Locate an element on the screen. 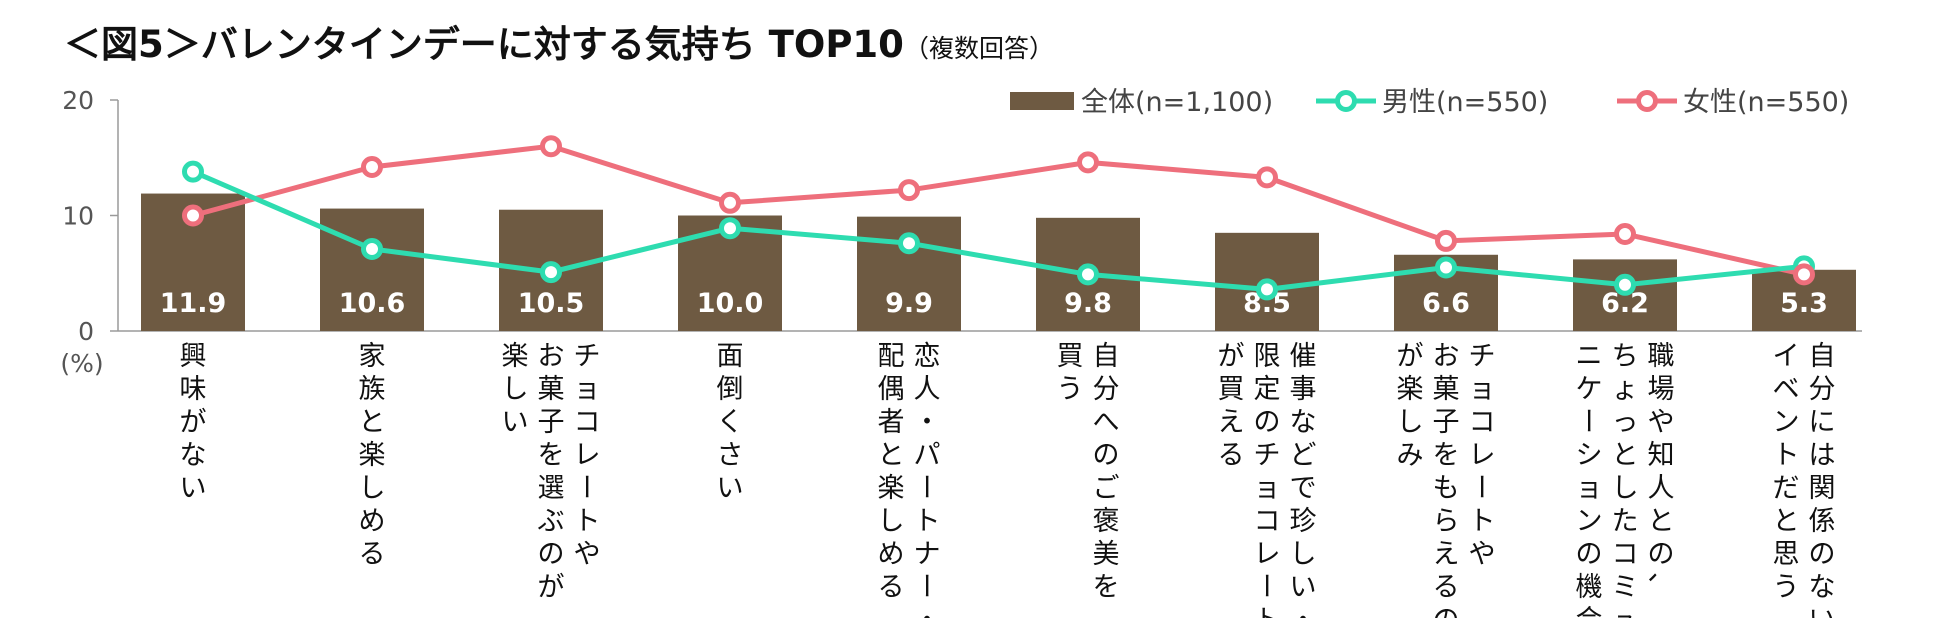 Image resolution: width=1950 pixels, height=618 pixels. legend-label-total: 全体(n=1,100) is located at coordinates (1177, 102).